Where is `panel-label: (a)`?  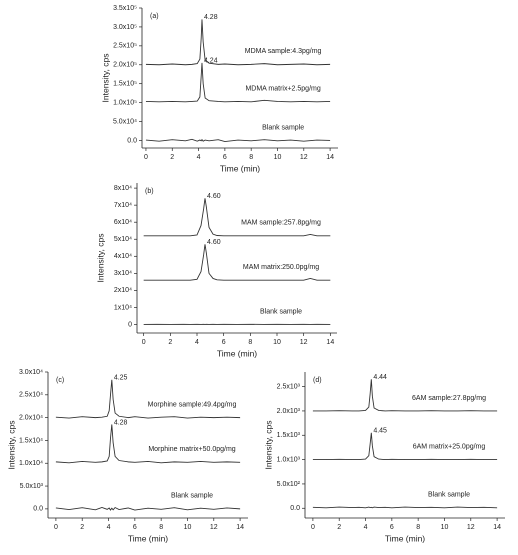 panel-label: (a) is located at coordinates (154, 16).